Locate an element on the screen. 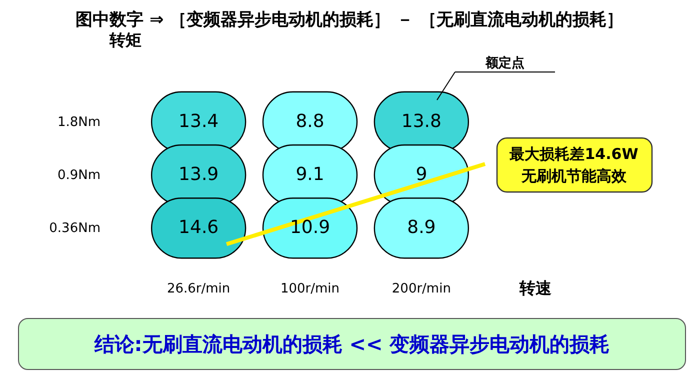 Image resolution: width=699 pixels, height=385 pixels. x-tick-label: 200r/min is located at coordinates (421, 289).